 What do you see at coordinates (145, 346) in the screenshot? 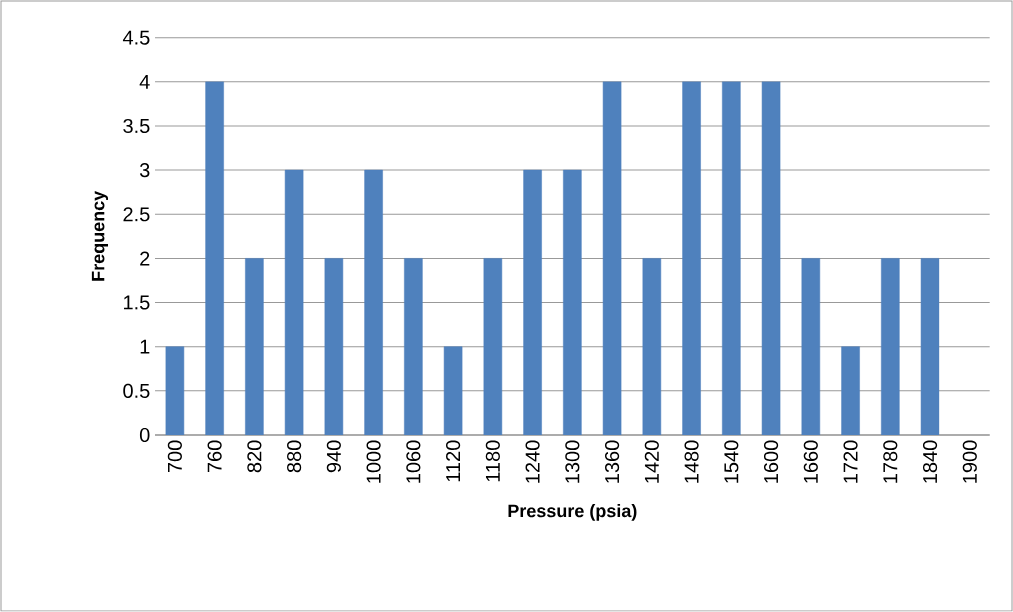
I see `y-tick-label: 1` at bounding box center [145, 346].